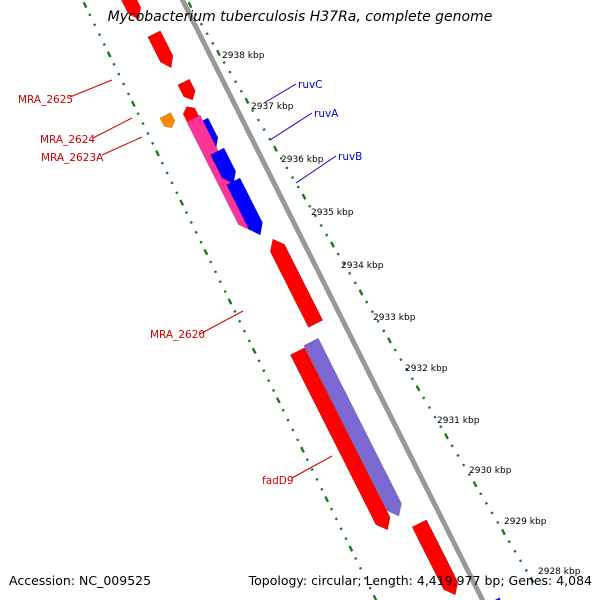 Image resolution: width=600 pixels, height=600 pixels. Describe the element at coordinates (67, 140) in the screenshot. I see `gene-label: MRA_2624` at that location.